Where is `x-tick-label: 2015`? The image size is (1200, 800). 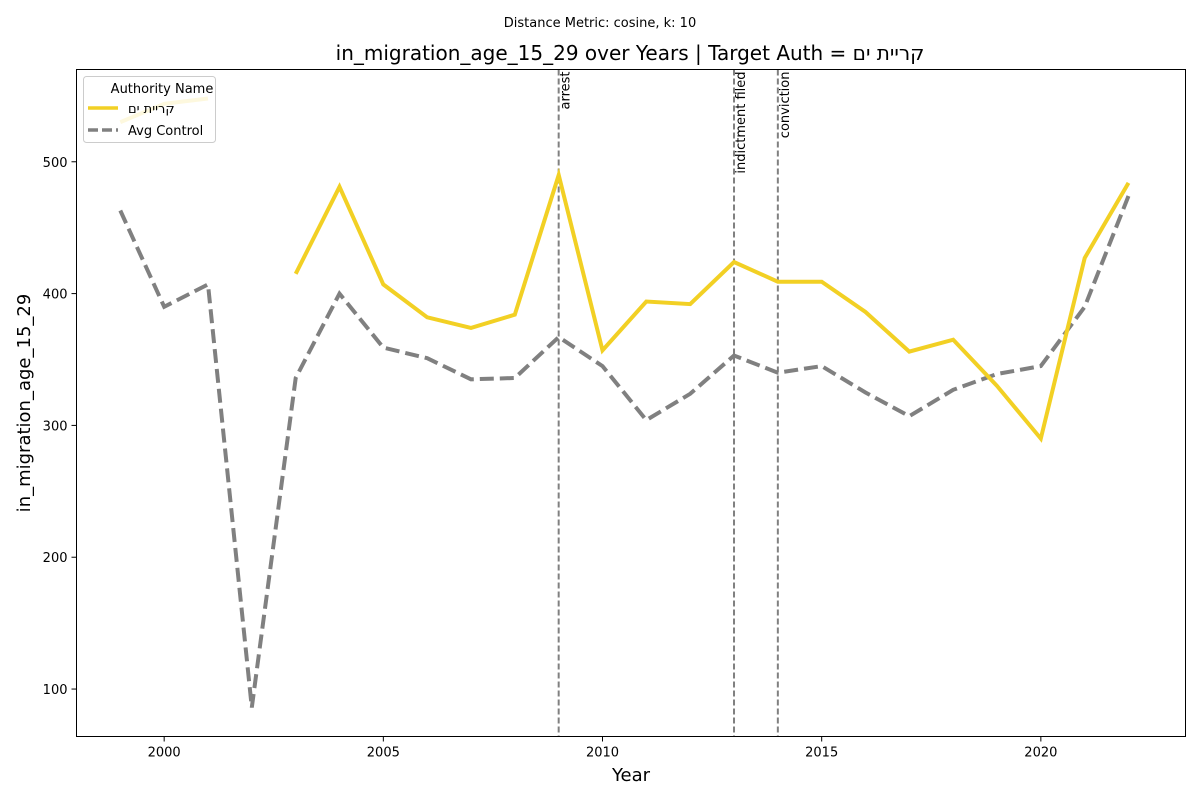
x-tick-label: 2015 is located at coordinates (821, 753).